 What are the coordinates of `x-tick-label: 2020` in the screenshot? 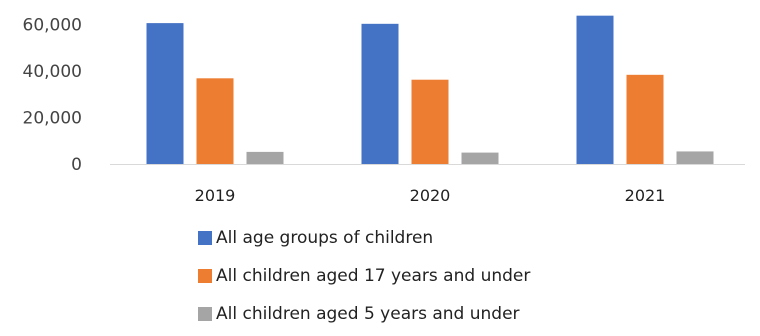 It's located at (430, 195).